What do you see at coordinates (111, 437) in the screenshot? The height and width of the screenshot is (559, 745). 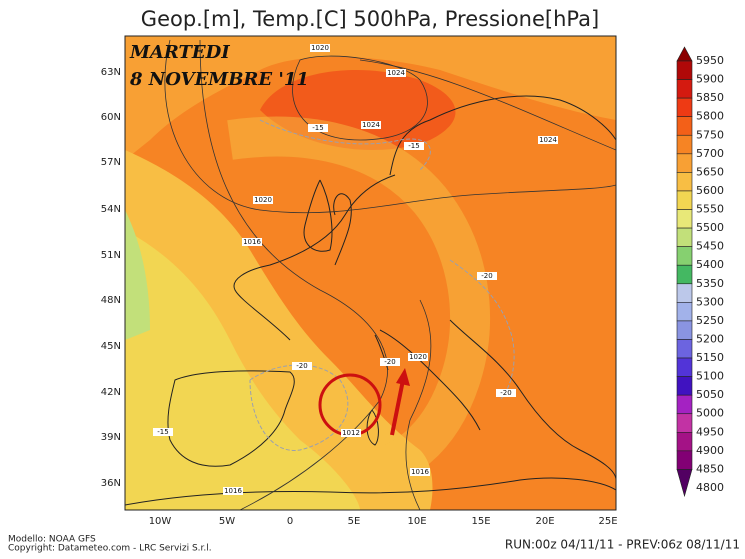 I see `lat-label: 39N` at bounding box center [111, 437].